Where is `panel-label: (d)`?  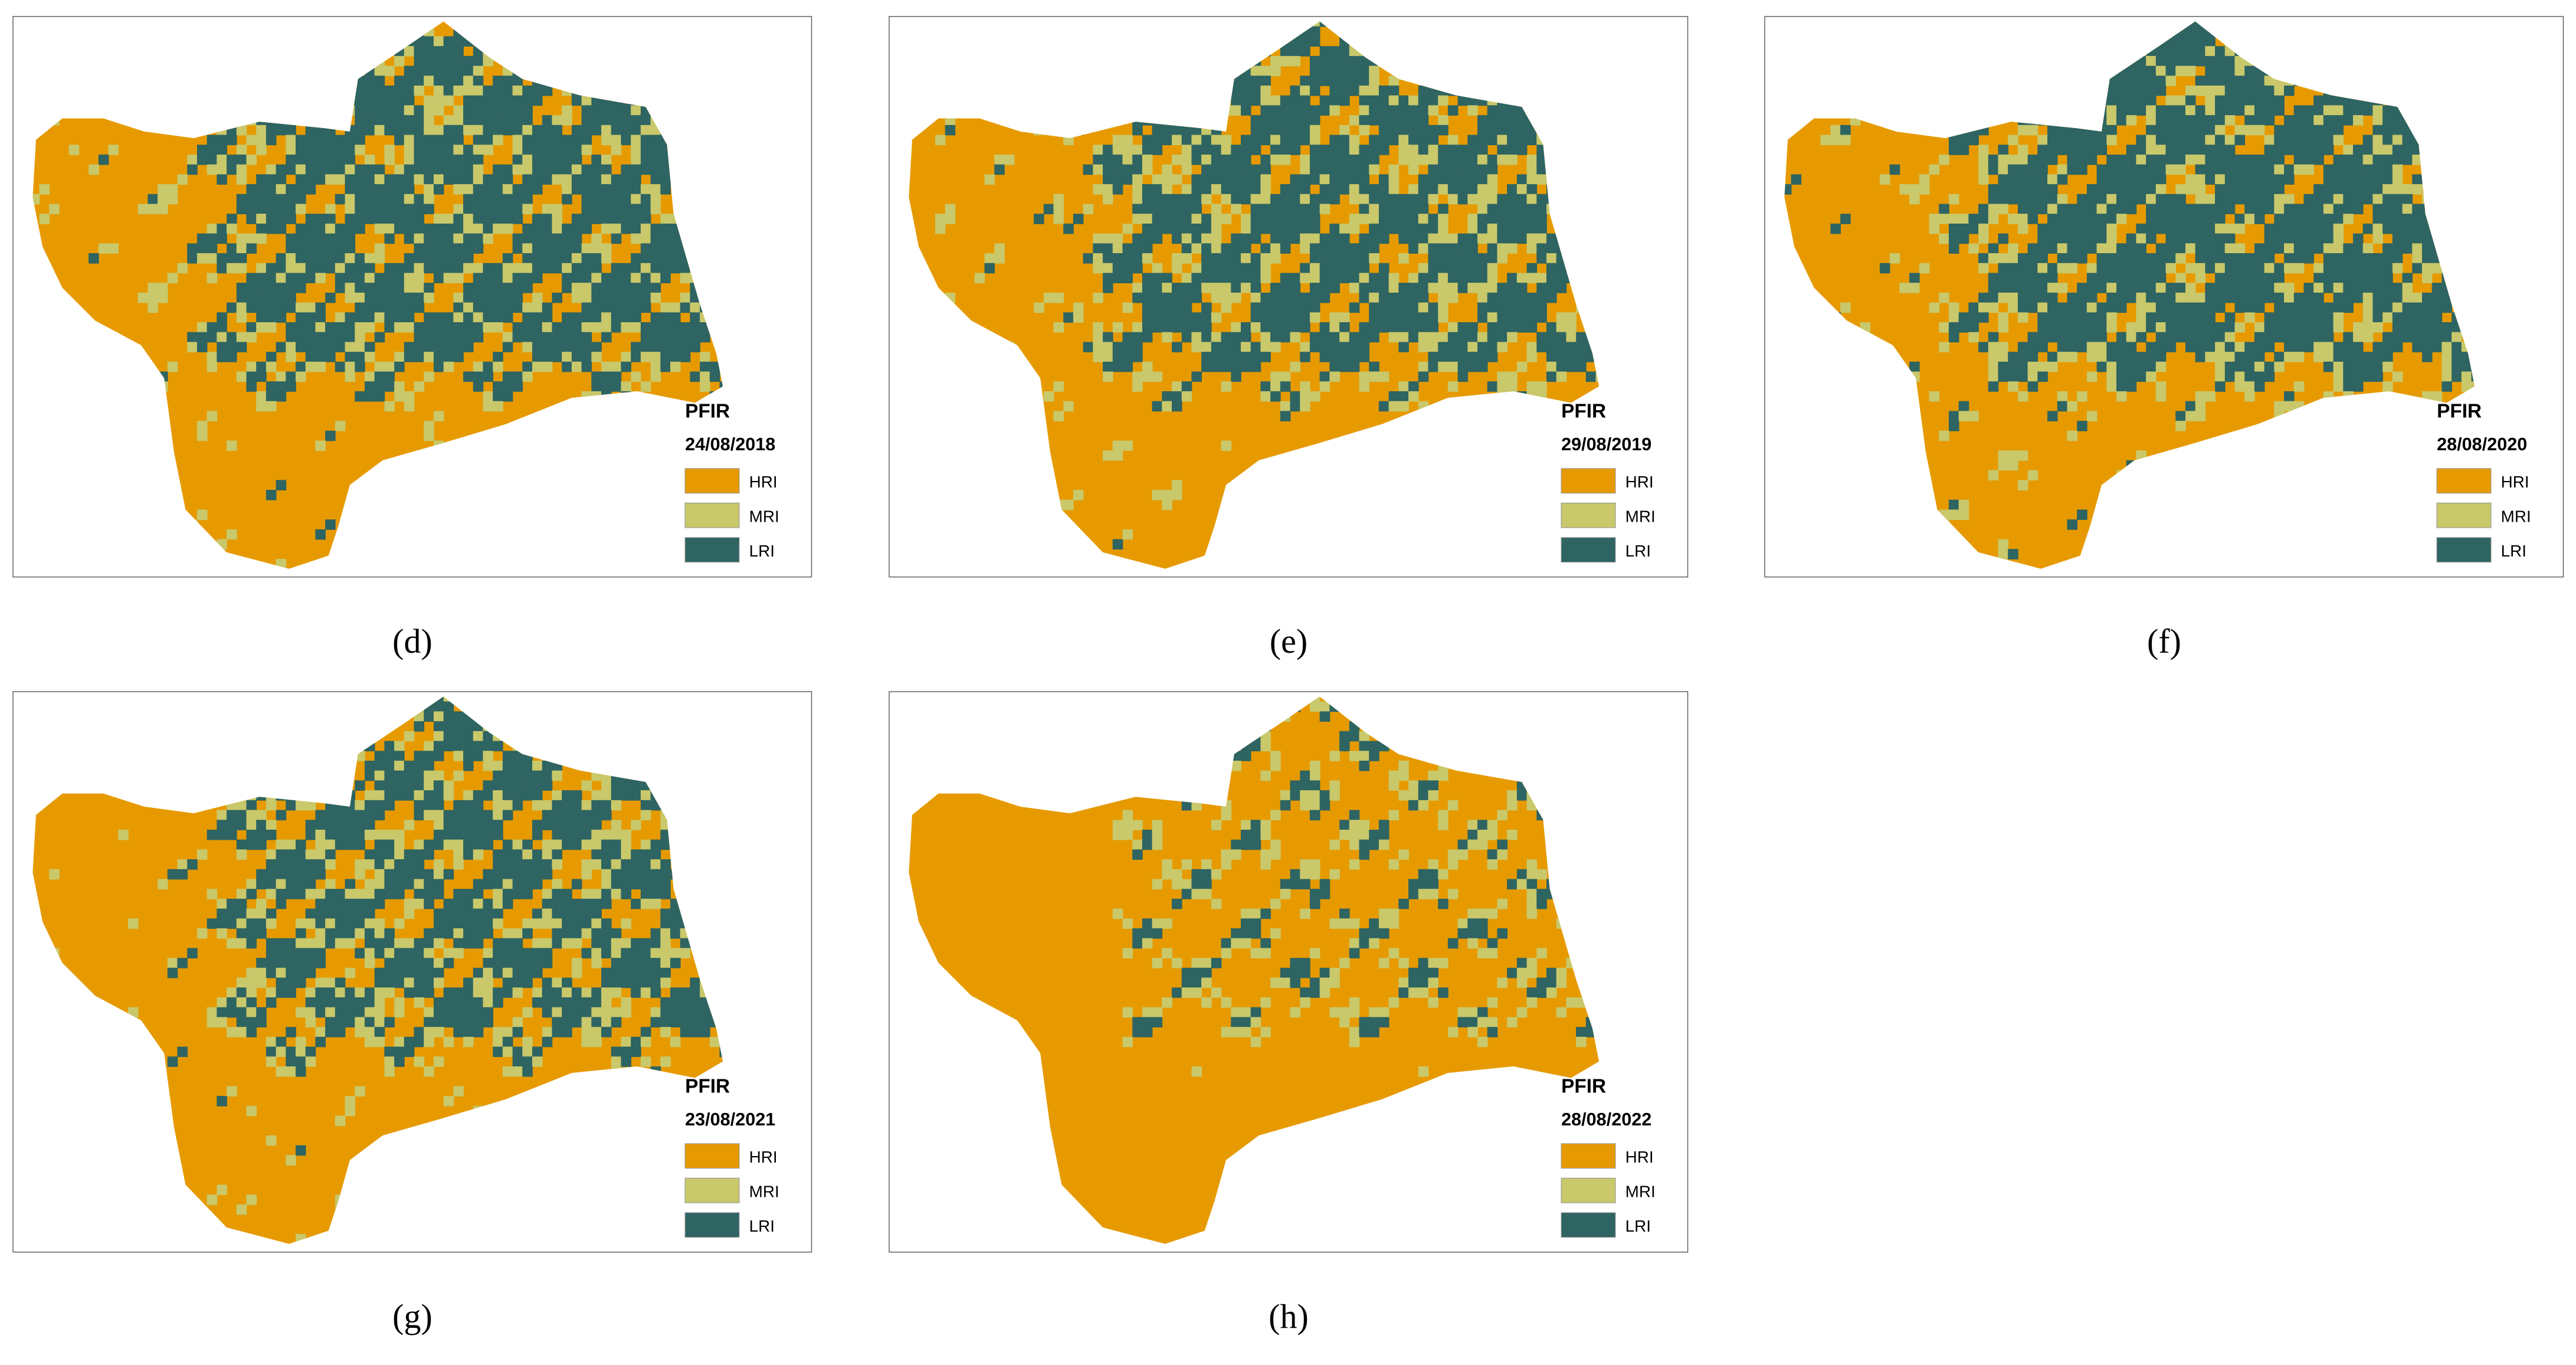 panel-label: (d) is located at coordinates (412, 641).